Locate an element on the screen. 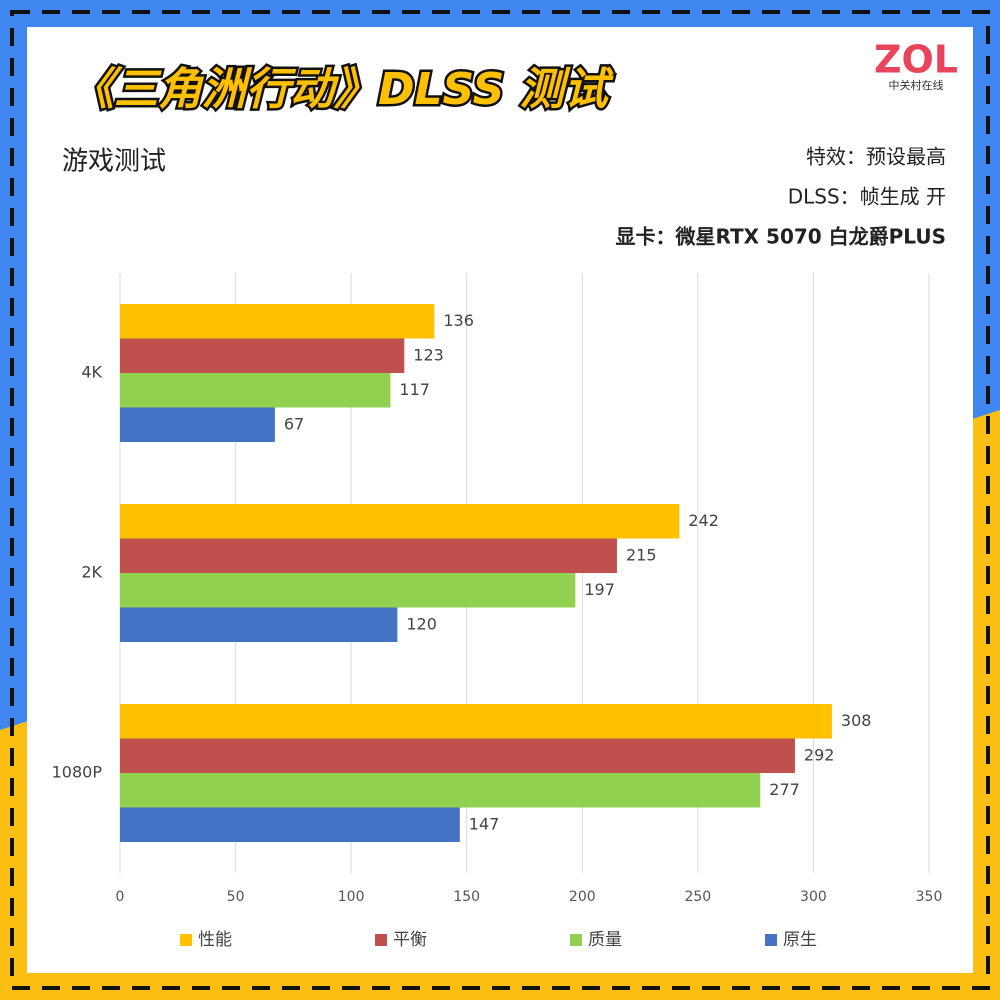 Image resolution: width=1000 pixels, height=1004 pixels. x-tick-label: 300 is located at coordinates (813, 897).